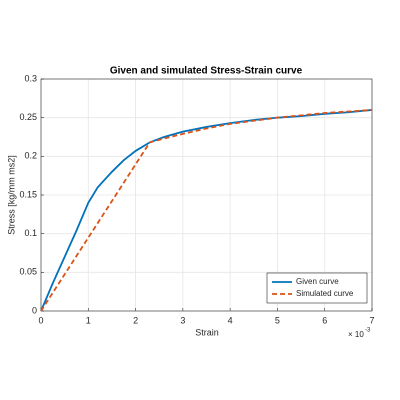 This screenshot has height=400, width=400. Describe the element at coordinates (11, 195) in the screenshot. I see `y-axis-label: Stress [kg/mm ms2]` at that location.